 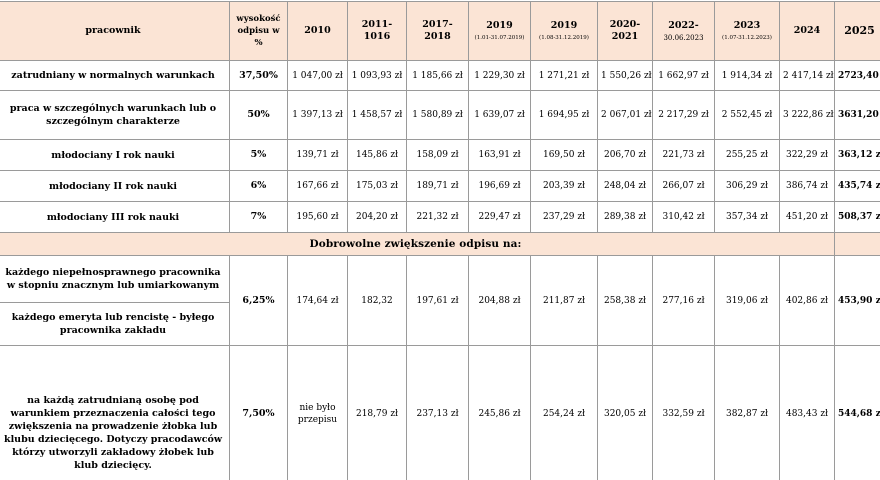 I want to click on cell-value-2025: 3631,20 zł, so click(x=857, y=115).